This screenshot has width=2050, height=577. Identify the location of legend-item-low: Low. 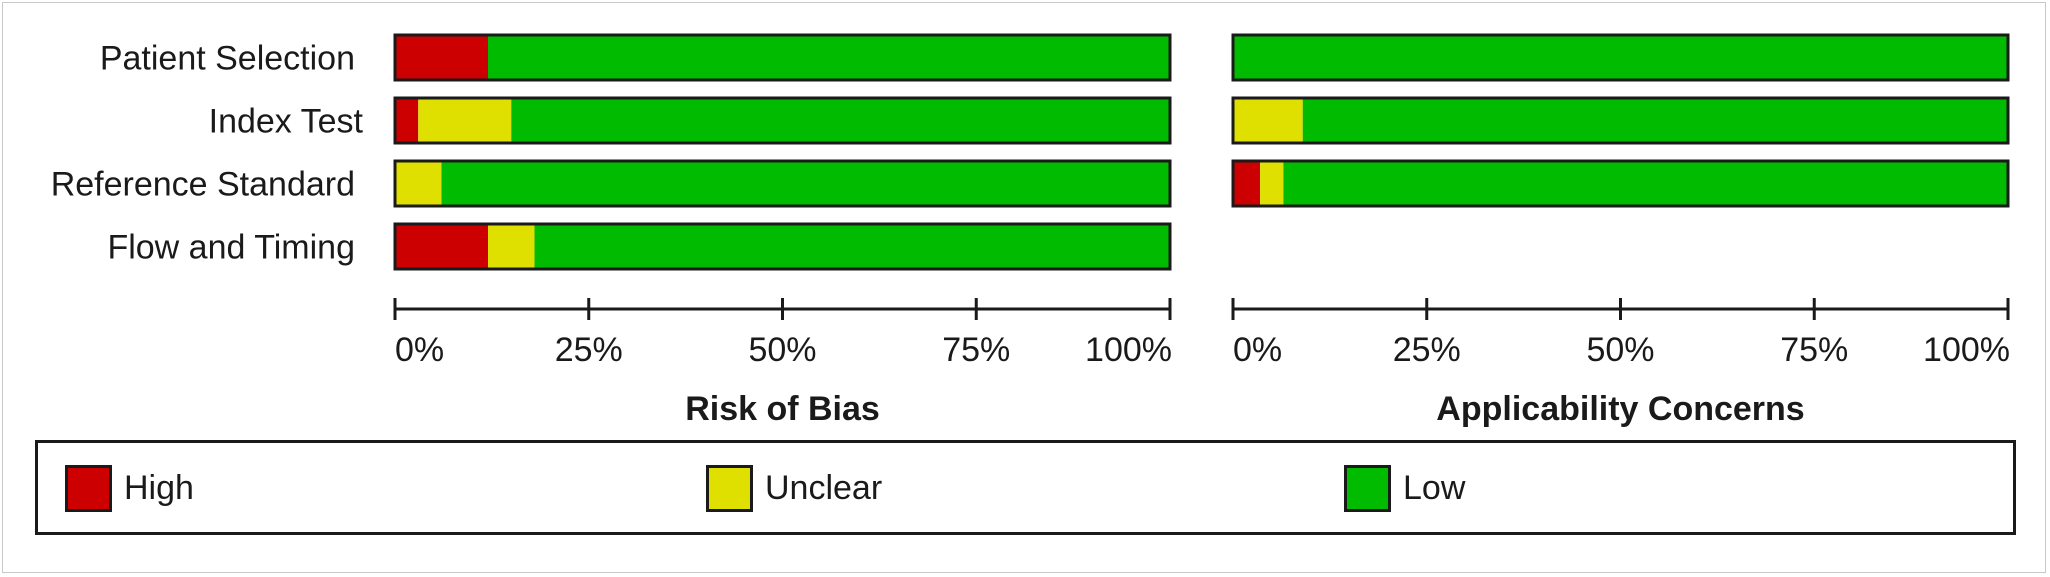
(1404, 488).